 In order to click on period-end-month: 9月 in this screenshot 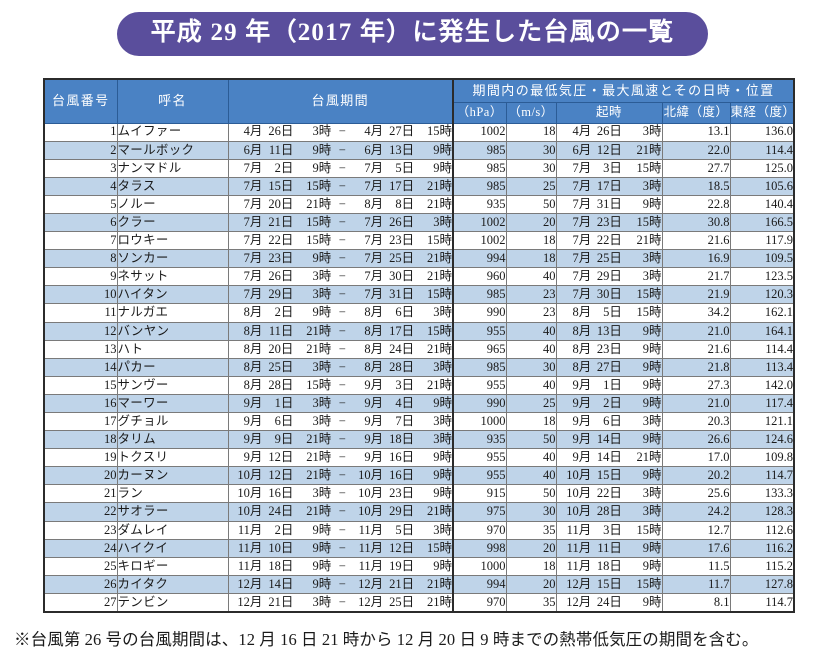, I will do `click(374, 457)`.